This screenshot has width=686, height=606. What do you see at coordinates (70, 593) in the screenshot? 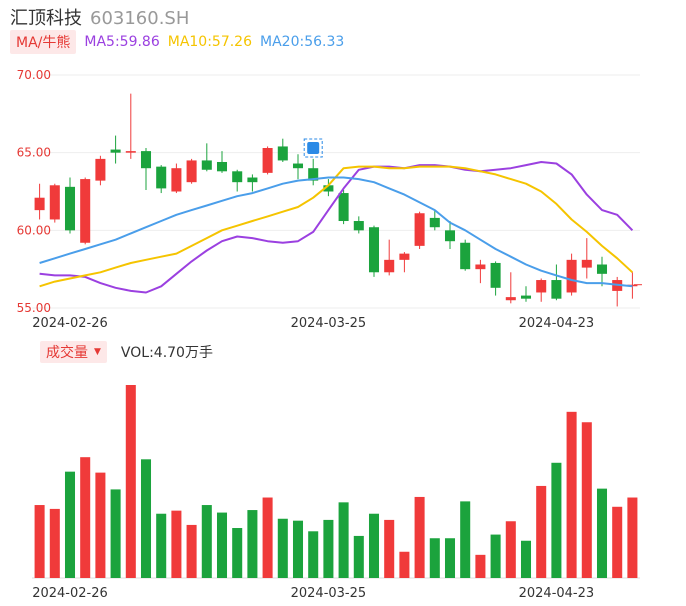
I see `volume-date-label: 2024-02-26` at bounding box center [70, 593].